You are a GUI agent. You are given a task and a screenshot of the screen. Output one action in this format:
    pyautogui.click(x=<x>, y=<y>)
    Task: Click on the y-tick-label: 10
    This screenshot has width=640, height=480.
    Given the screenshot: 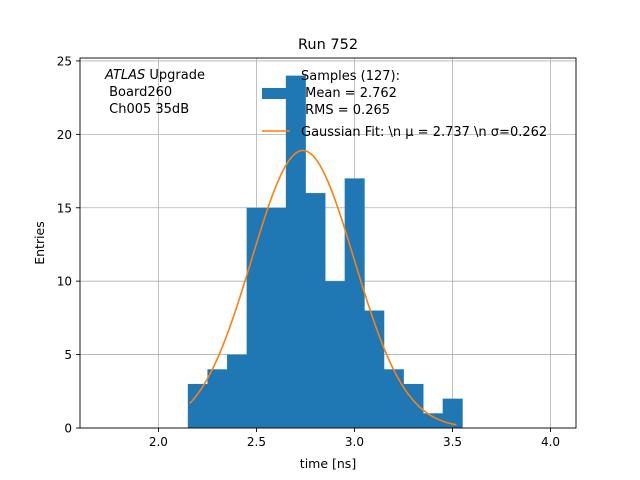 What is the action you would take?
    pyautogui.click(x=64, y=282)
    